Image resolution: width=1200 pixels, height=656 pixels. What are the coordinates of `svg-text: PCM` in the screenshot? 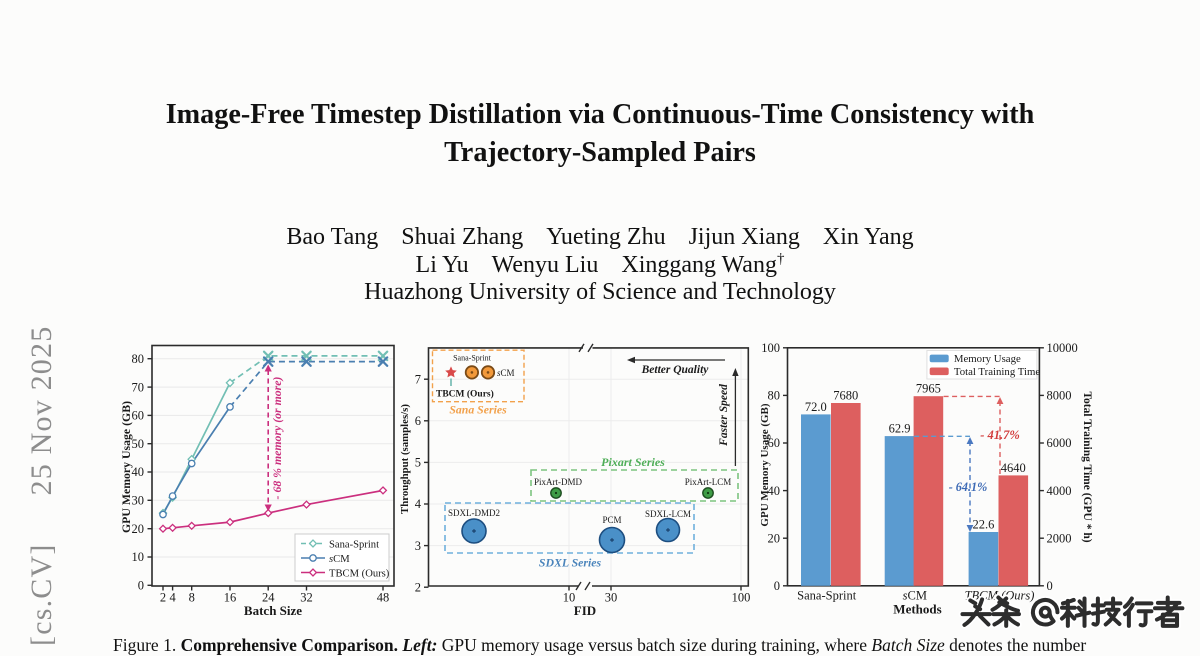 It's located at (611, 520).